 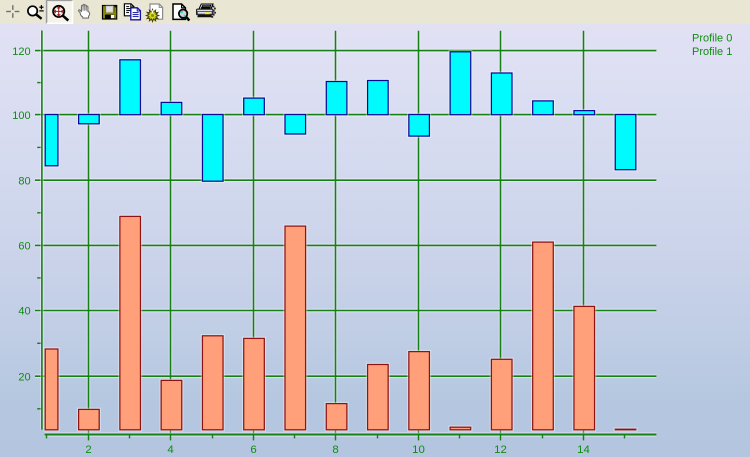 What do you see at coordinates (712, 38) in the screenshot?
I see `svg-text: Profile 0` at bounding box center [712, 38].